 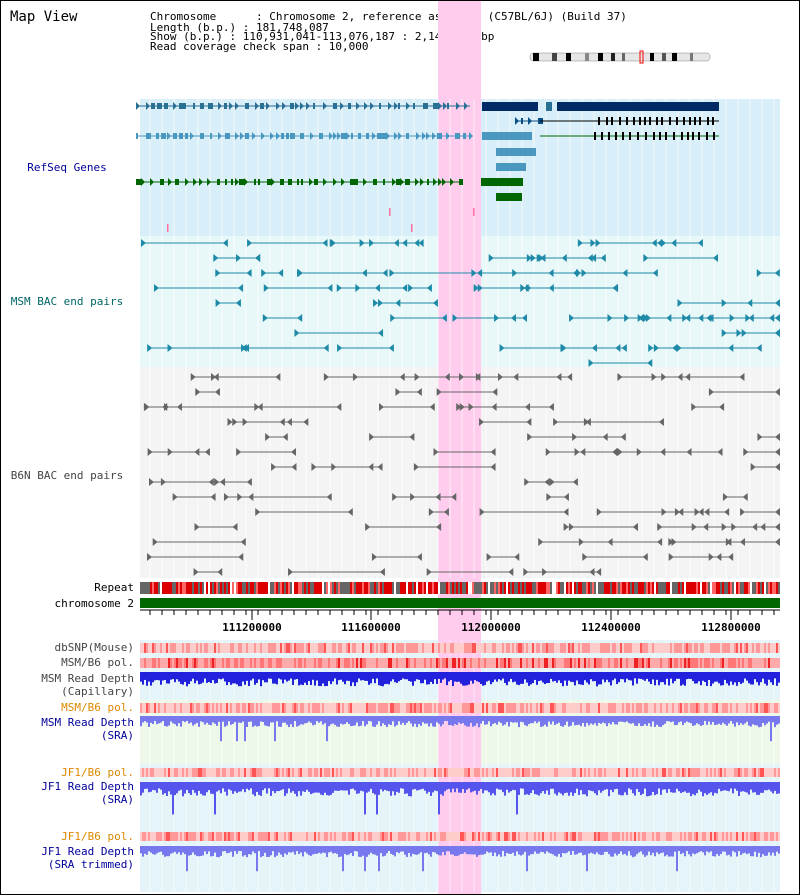 I want to click on axis-tick-label: 111600000, so click(x=371, y=627).